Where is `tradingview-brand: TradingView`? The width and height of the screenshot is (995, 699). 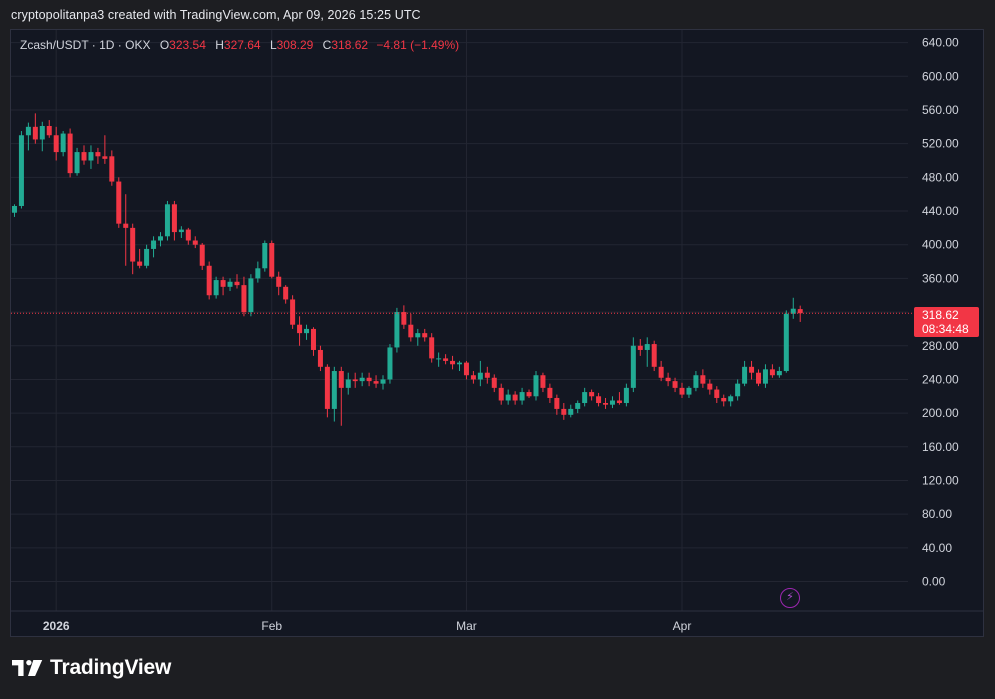 tradingview-brand: TradingView is located at coordinates (91, 668).